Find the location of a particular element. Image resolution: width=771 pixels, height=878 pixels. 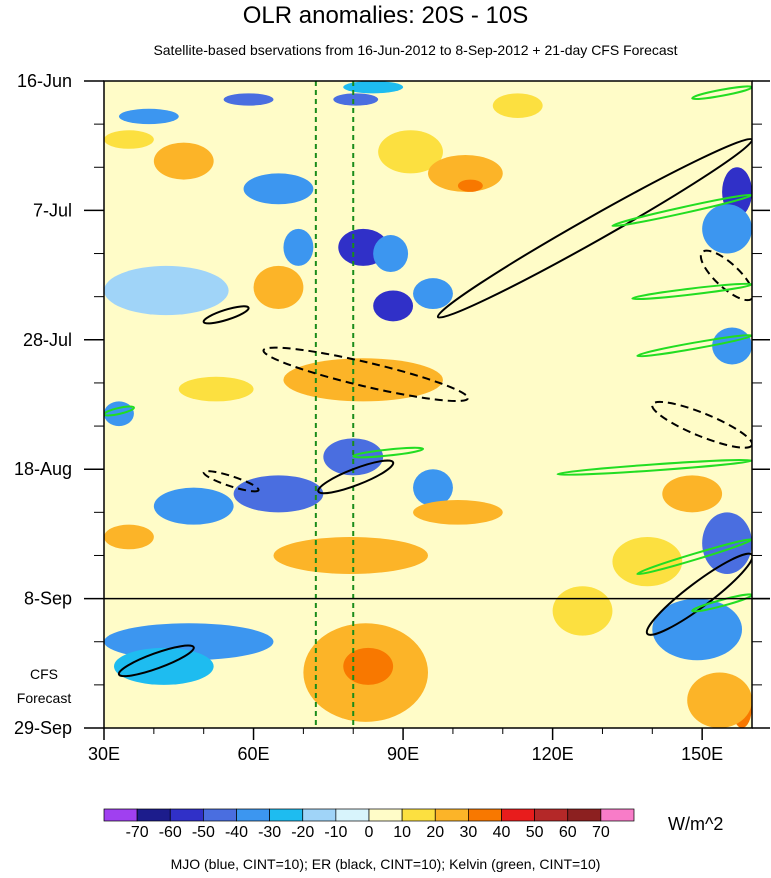

colorbar-tick-label: 60 is located at coordinates (568, 832).